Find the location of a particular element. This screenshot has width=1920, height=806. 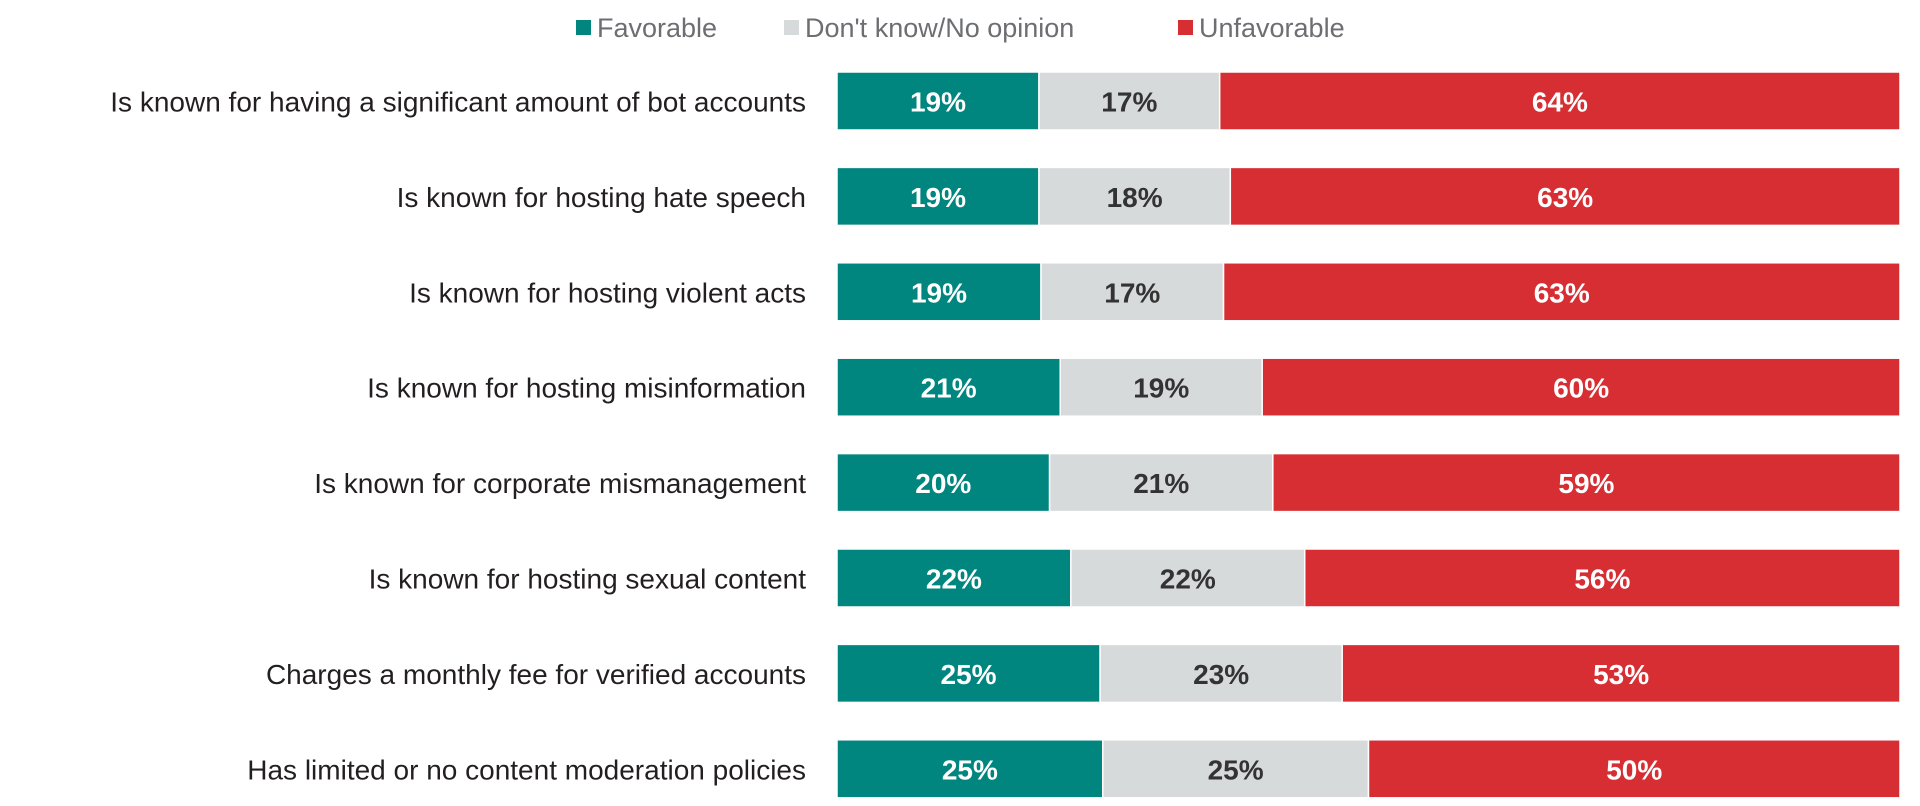

legend-swatch-favorable is located at coordinates (583, 27).